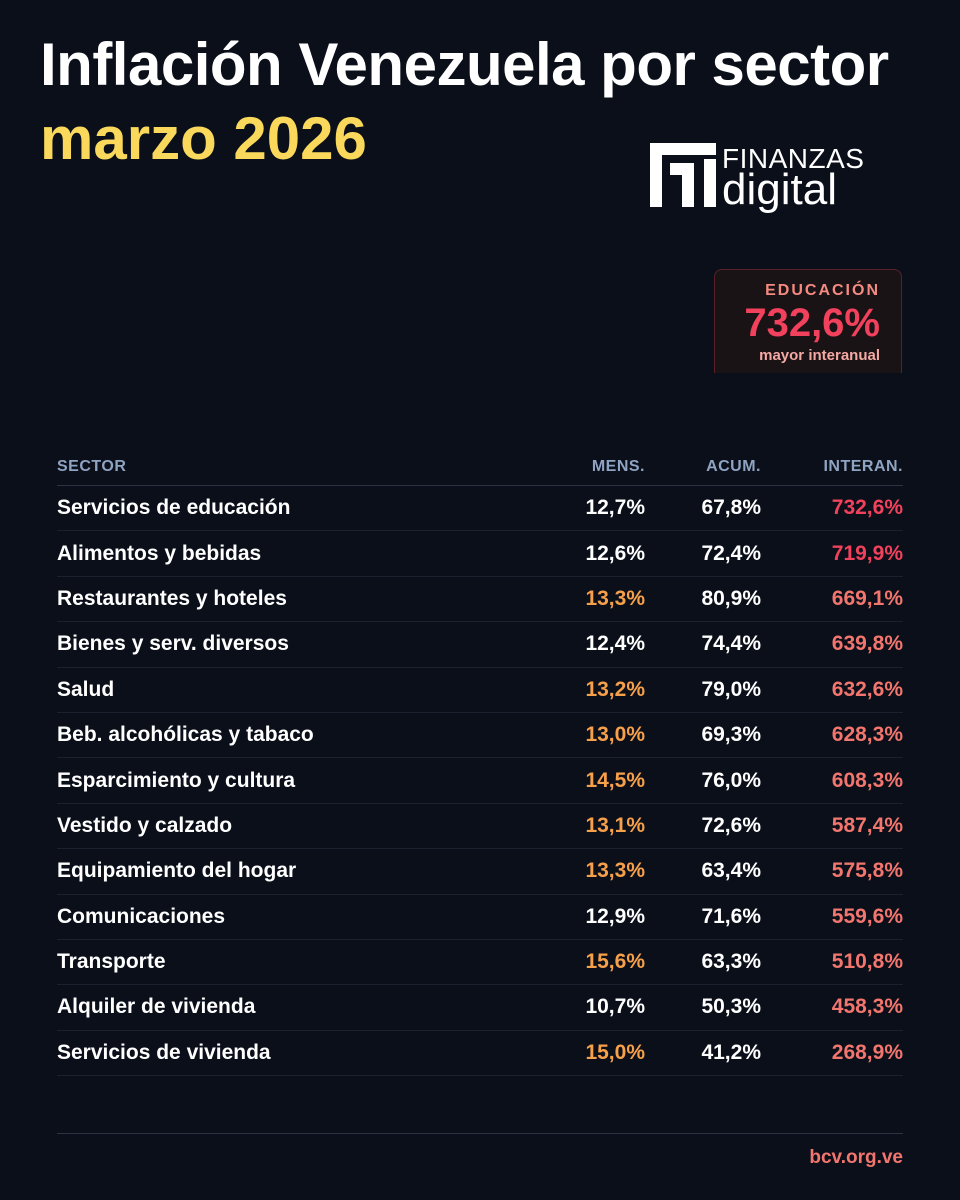 The image size is (960, 1200). Describe the element at coordinates (176, 780) in the screenshot. I see `cell-sector: Esparcimiento y cultura` at that location.